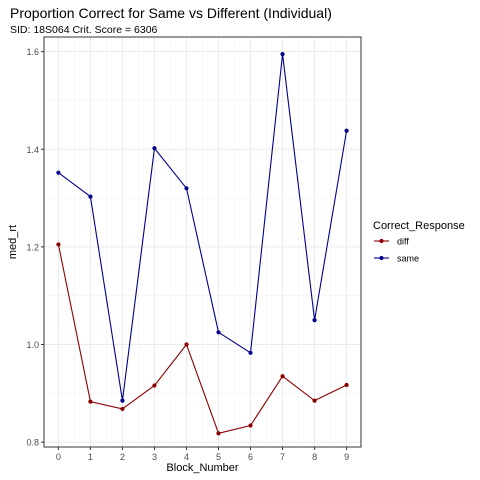 Image resolution: width=480 pixels, height=480 pixels. Describe the element at coordinates (90, 457) in the screenshot. I see `x-tick-label: 1` at that location.